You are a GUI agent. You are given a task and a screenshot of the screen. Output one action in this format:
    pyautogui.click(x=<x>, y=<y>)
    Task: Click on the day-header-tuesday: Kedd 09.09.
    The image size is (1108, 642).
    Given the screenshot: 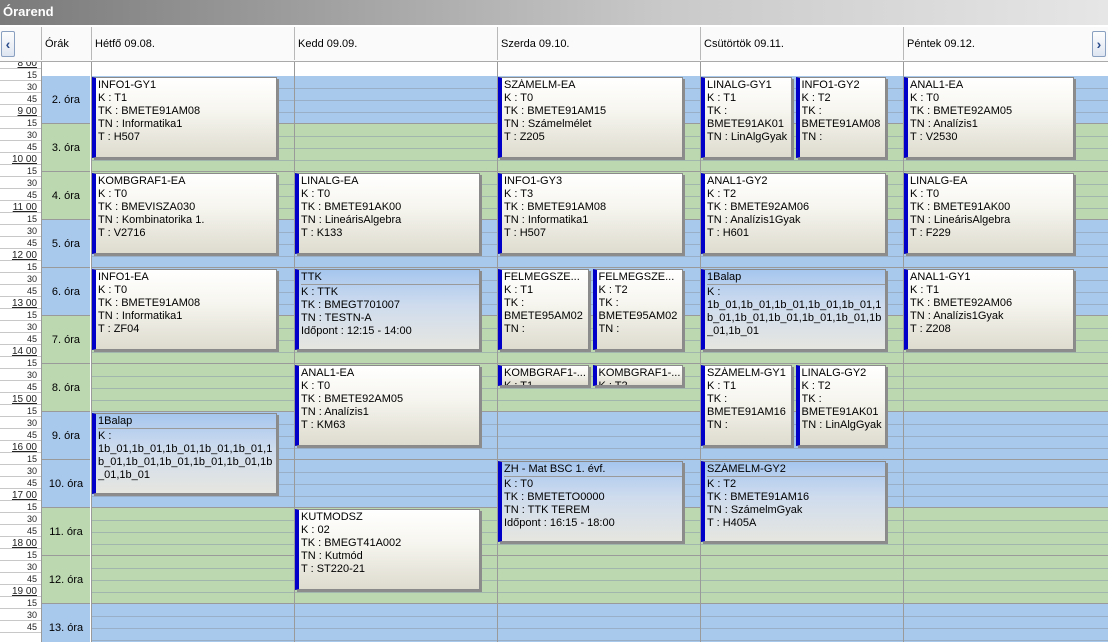 What is the action you would take?
    pyautogui.click(x=395, y=43)
    